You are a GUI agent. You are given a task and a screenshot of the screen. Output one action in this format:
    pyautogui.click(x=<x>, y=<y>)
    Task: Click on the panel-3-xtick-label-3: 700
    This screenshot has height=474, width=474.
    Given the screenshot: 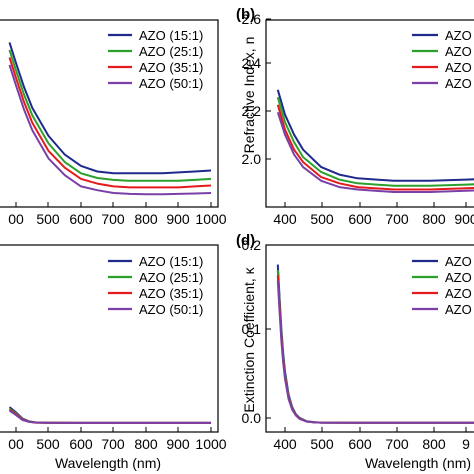 What is the action you would take?
    pyautogui.click(x=397, y=444)
    